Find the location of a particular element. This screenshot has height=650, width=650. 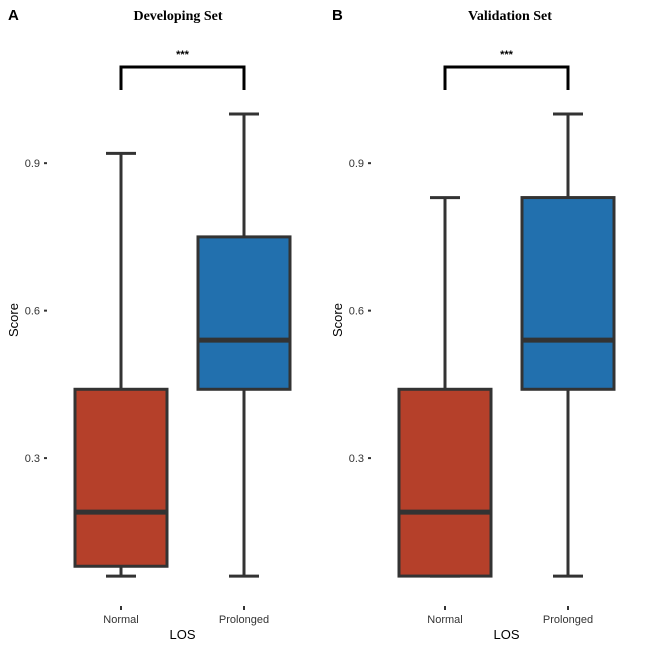

panel-a-significance-bracket is located at coordinates (182, 77).